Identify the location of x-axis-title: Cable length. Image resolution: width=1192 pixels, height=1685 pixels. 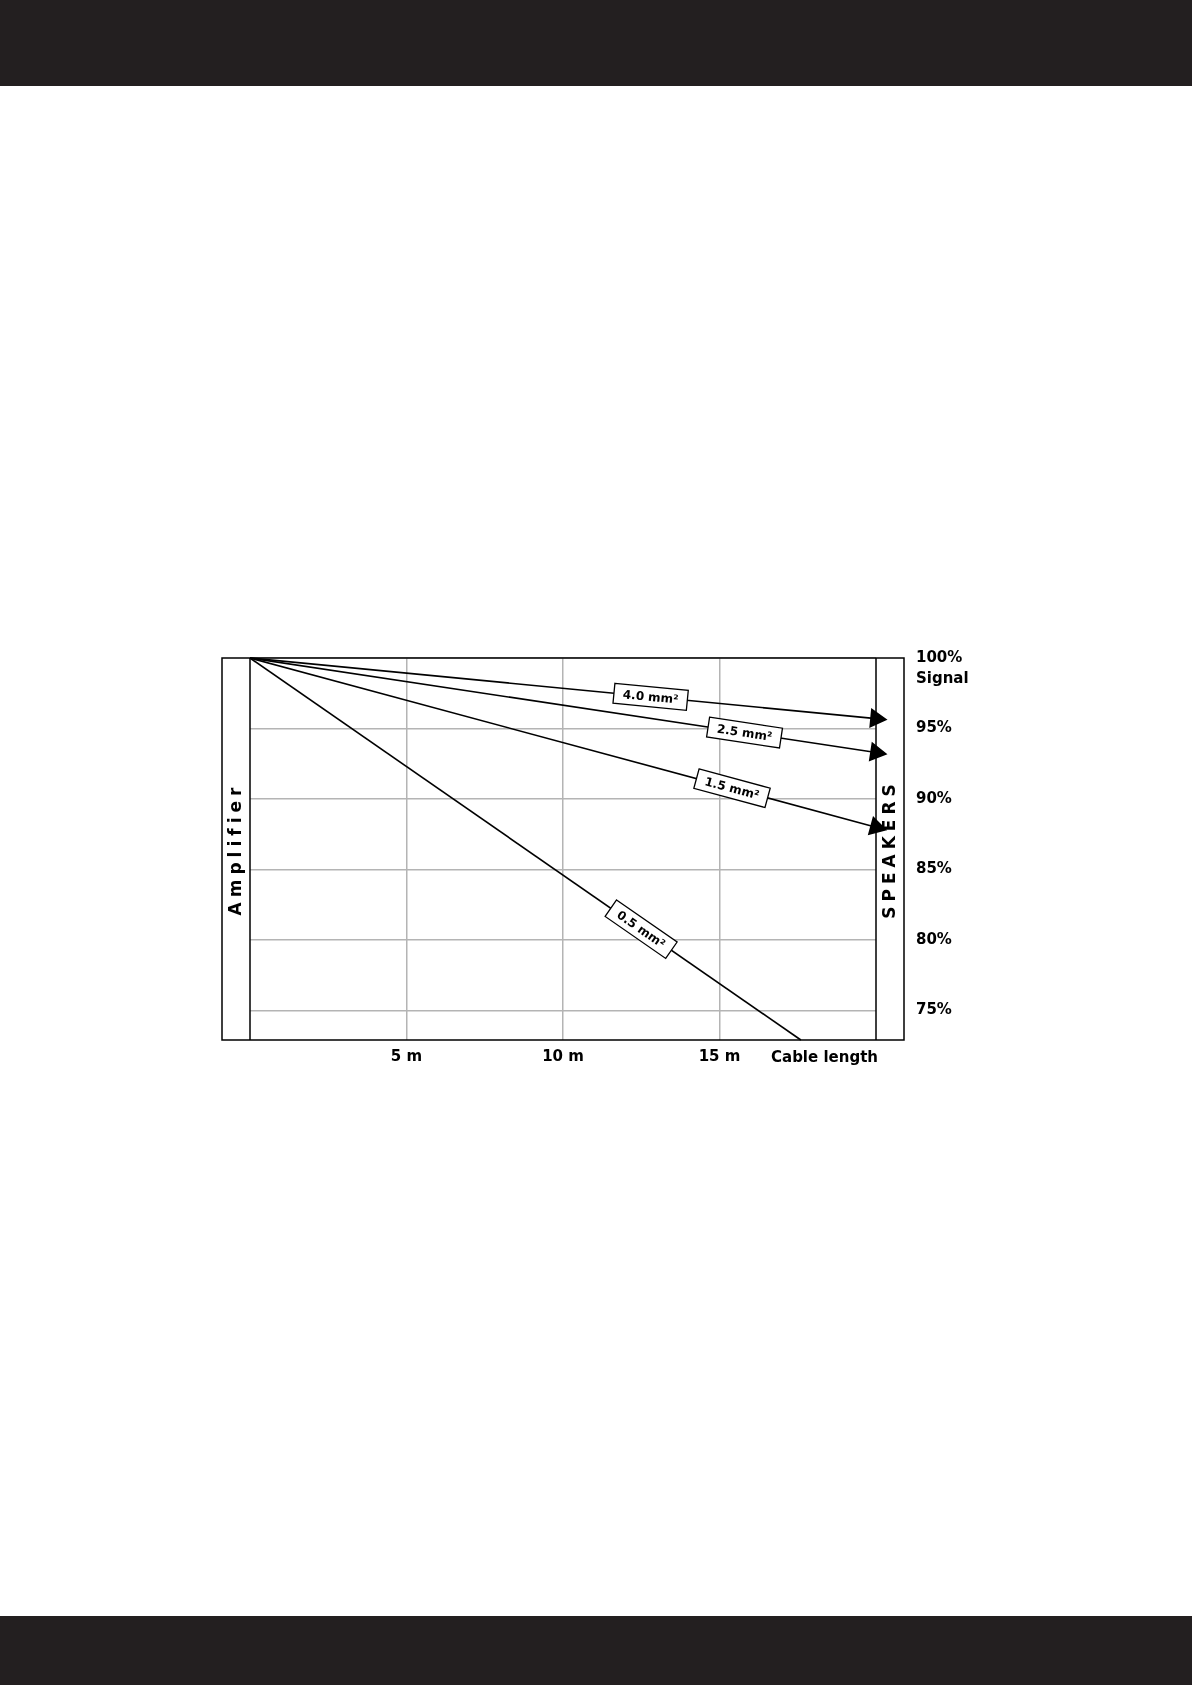
(824, 1057).